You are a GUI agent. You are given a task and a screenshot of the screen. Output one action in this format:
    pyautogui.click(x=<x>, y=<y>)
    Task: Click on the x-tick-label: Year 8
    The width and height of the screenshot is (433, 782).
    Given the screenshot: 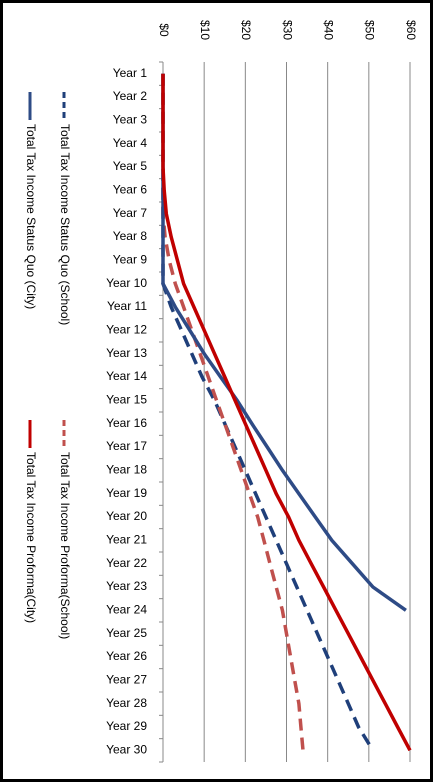 What is the action you would take?
    pyautogui.click(x=130, y=236)
    